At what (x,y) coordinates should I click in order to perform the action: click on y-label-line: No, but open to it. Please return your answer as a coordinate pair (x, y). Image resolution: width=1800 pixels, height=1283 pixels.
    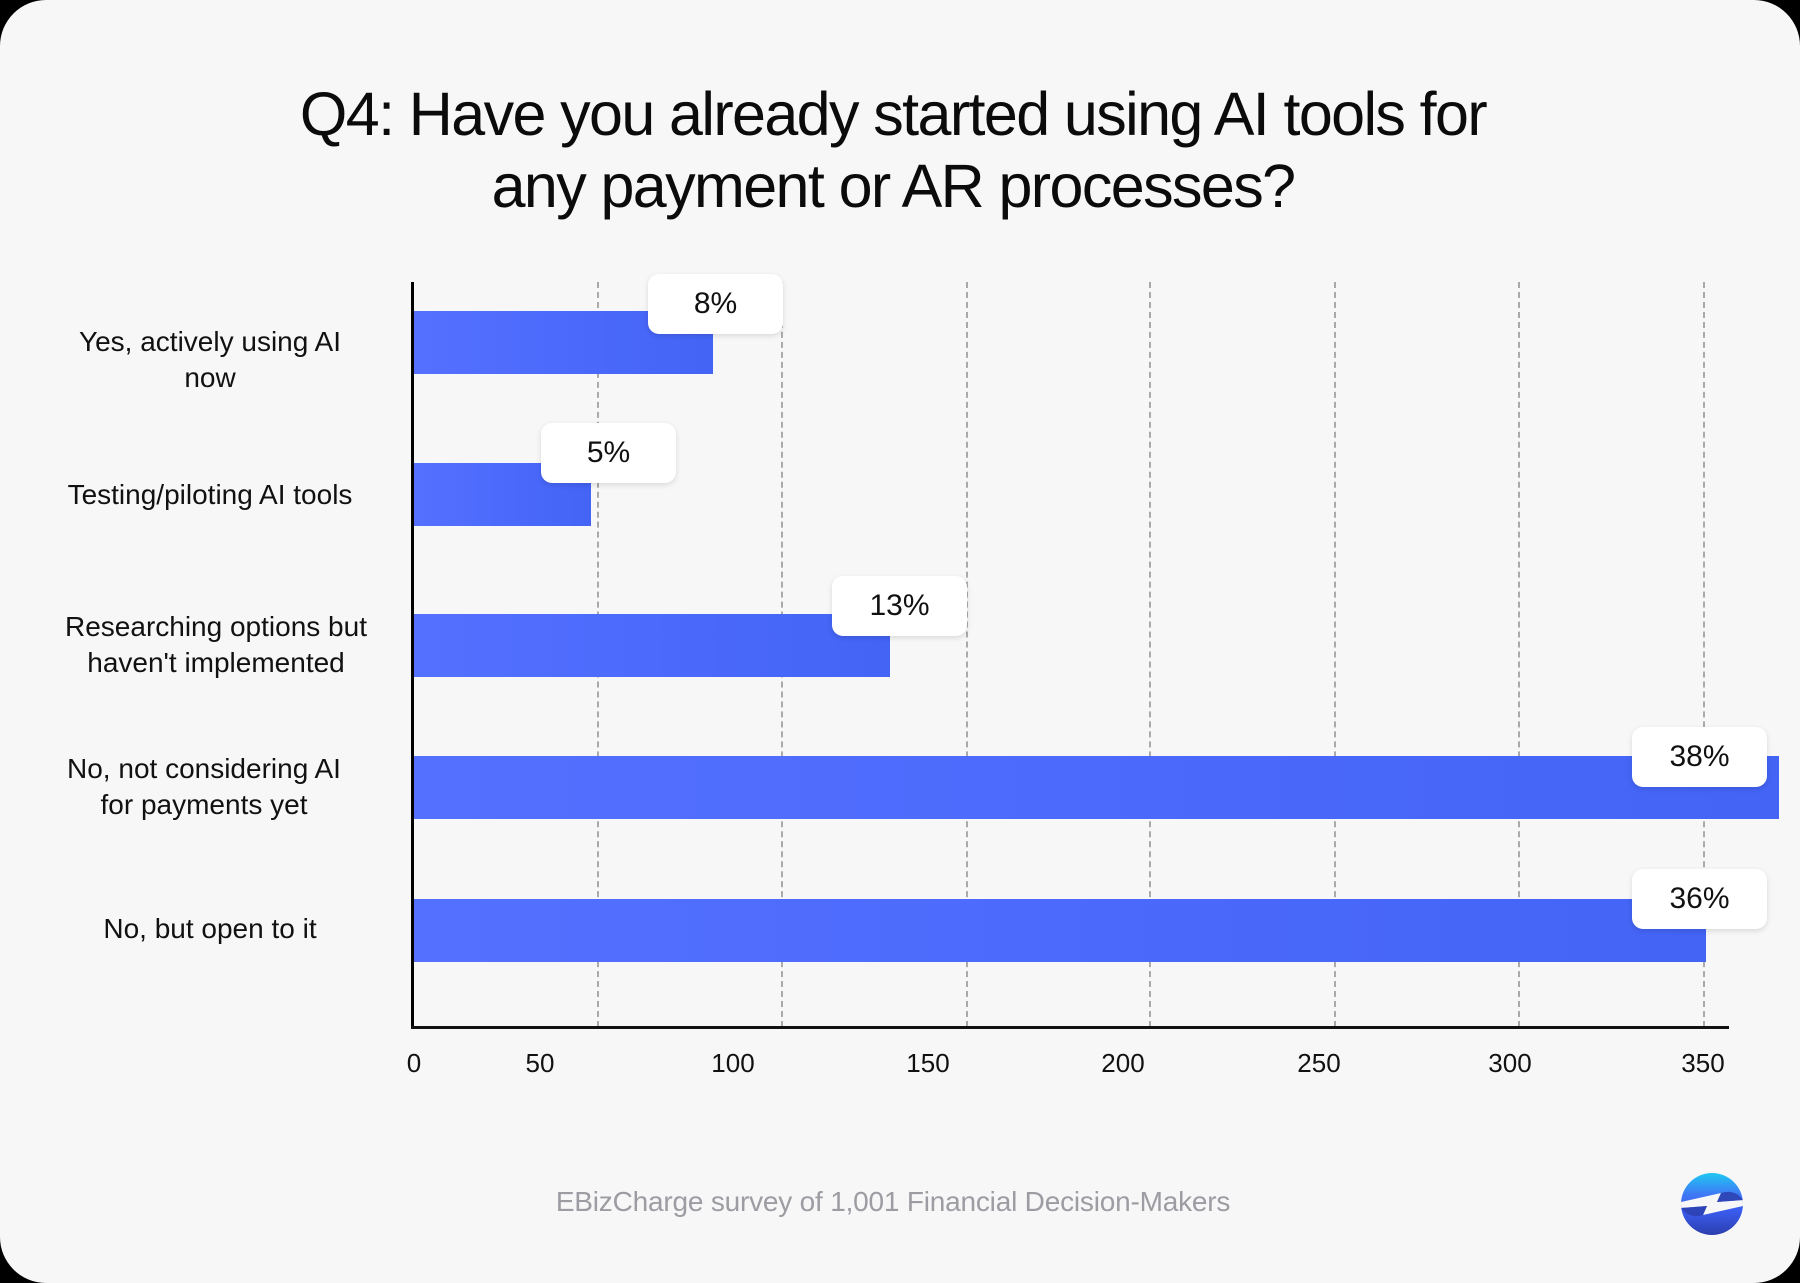
    Looking at the image, I should click on (210, 928).